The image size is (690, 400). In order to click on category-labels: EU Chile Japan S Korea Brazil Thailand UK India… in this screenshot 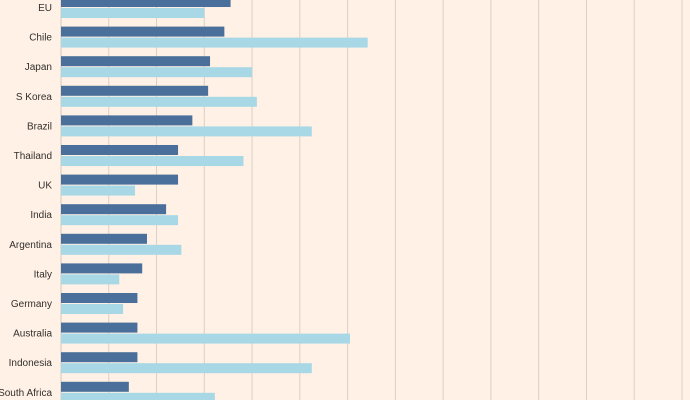, I will do `click(26, 201)`.